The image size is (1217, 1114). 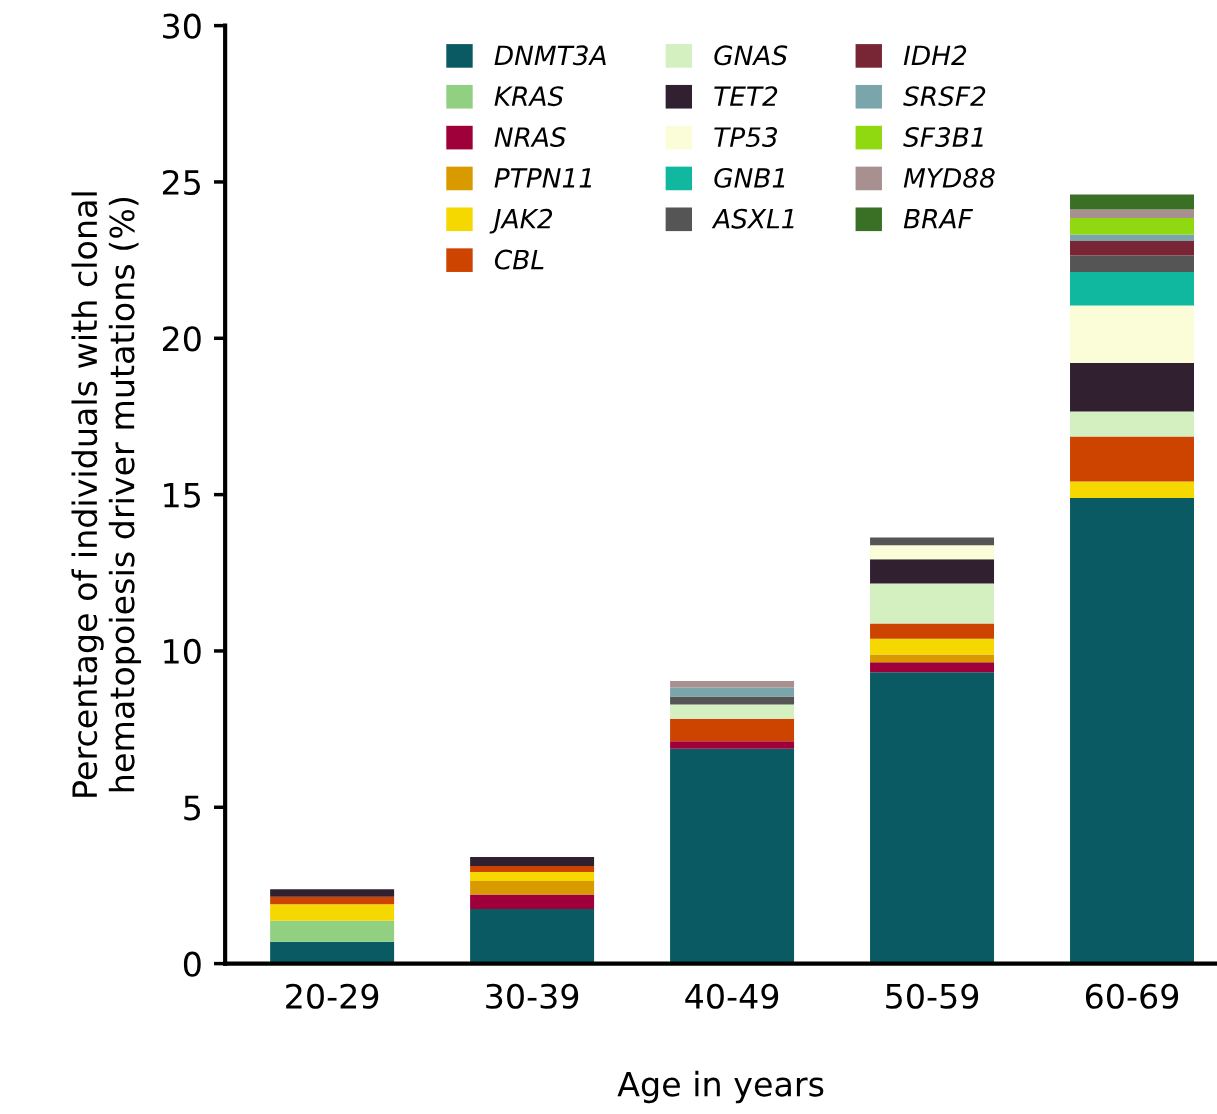 I want to click on y-tick-label: 10, so click(x=182, y=651).